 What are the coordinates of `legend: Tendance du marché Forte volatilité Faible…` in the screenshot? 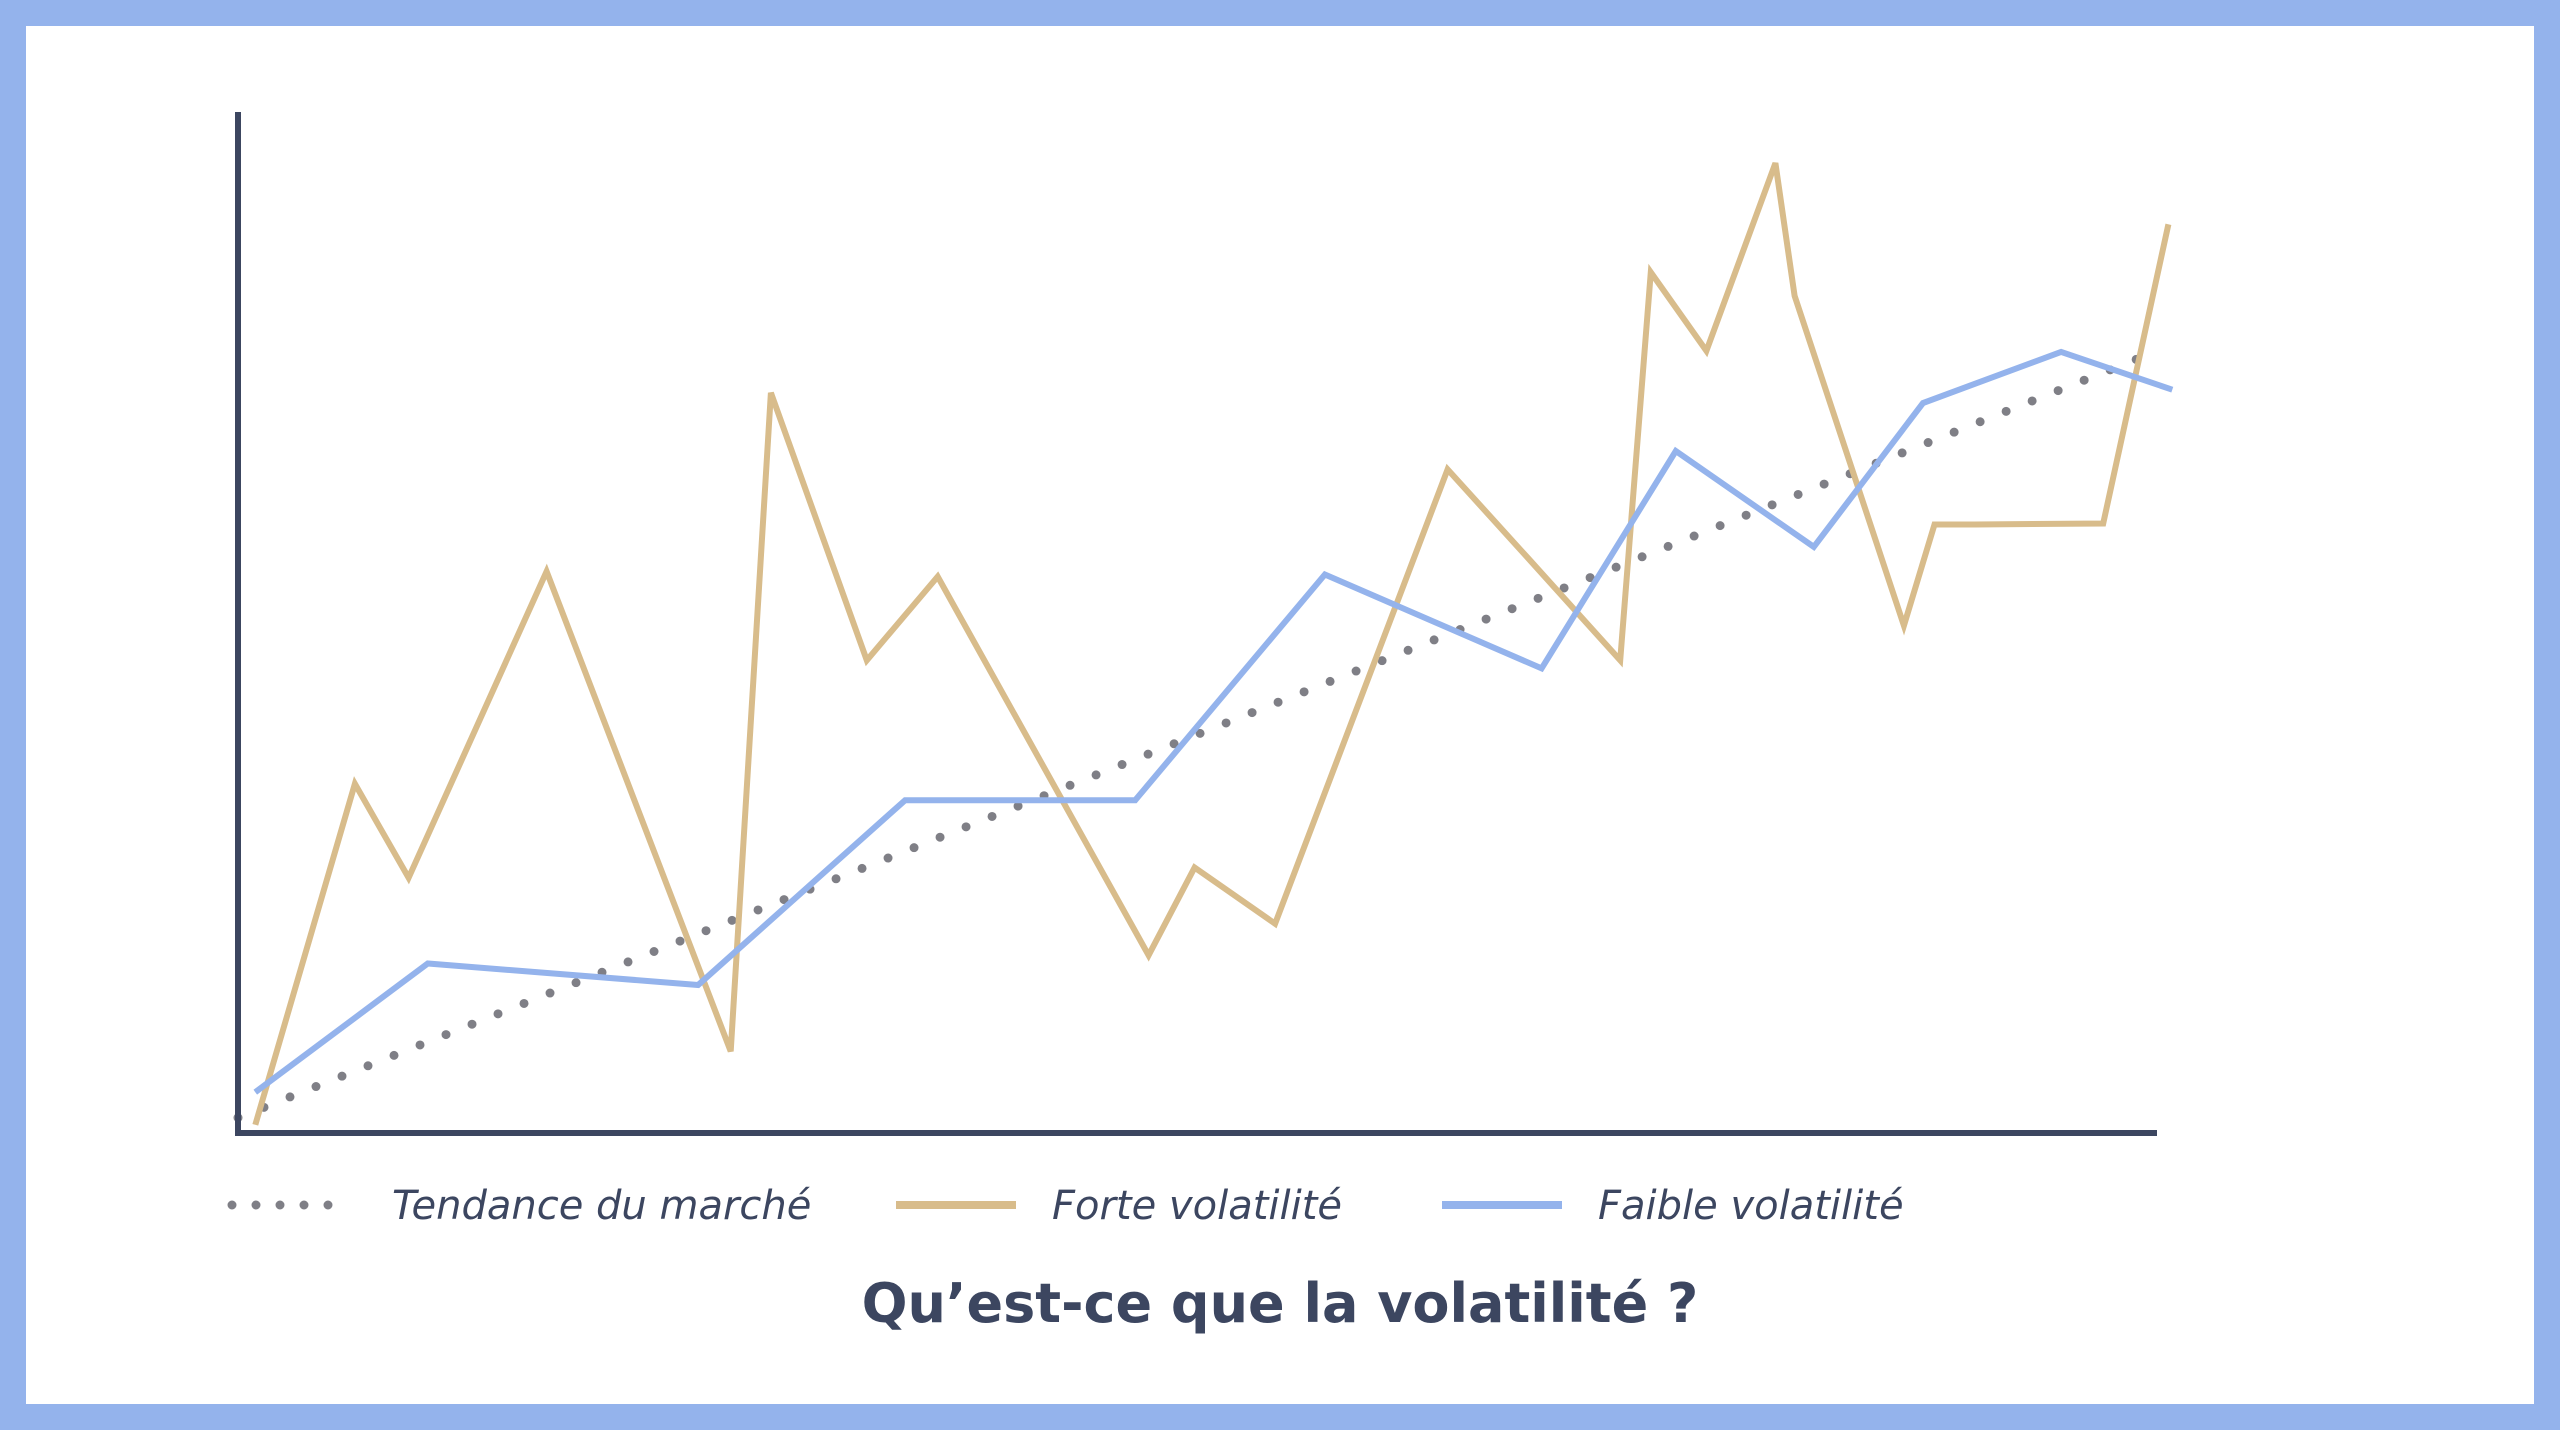 It's located at (1065, 1206).